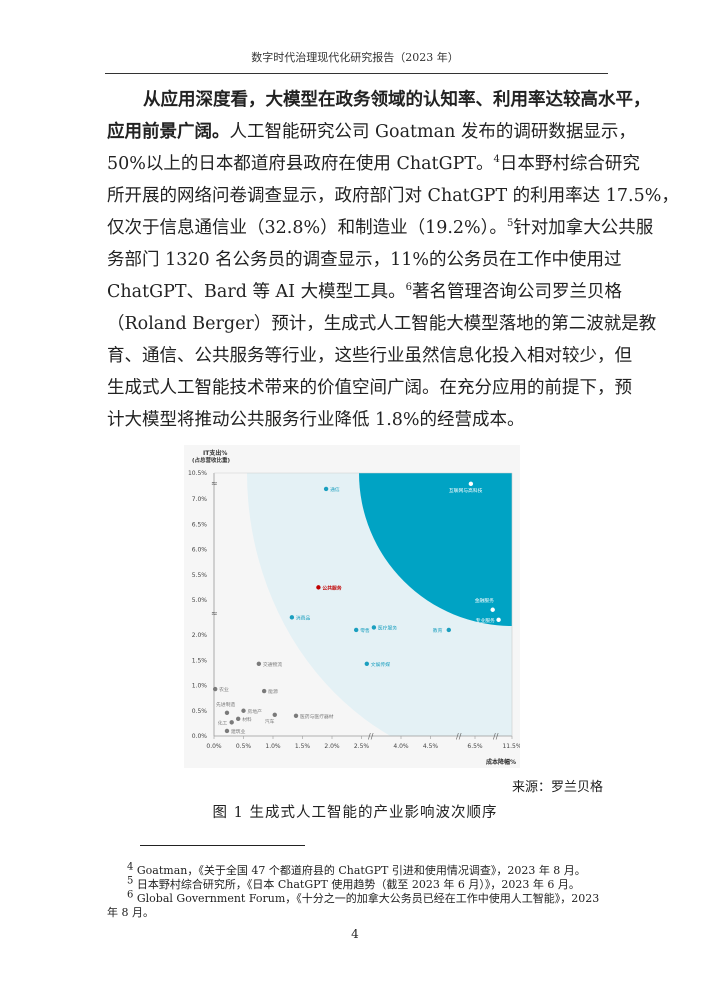 The image size is (710, 1004). I want to click on y-tick-label: 0.0%, so click(200, 736).